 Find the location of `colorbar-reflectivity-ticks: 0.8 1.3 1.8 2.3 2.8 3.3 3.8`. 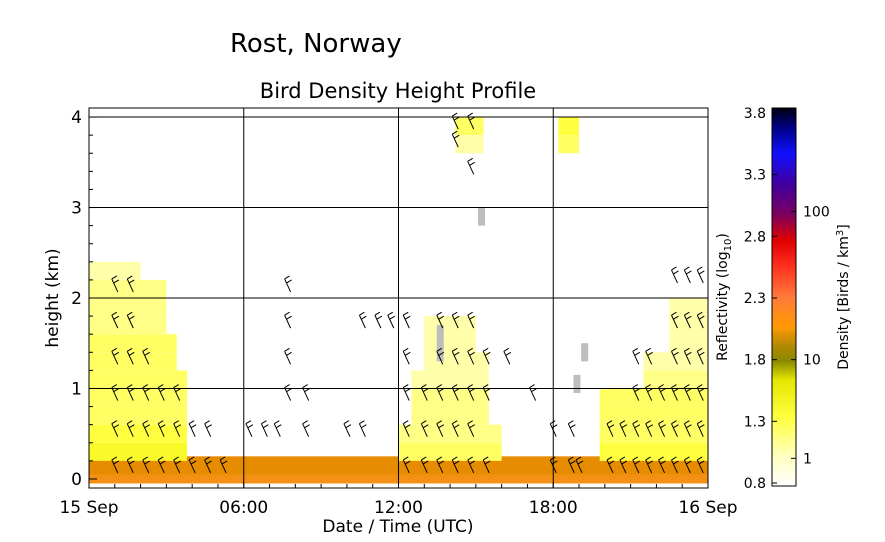

colorbar-reflectivity-ticks: 0.8 1.3 1.8 2.3 2.8 3.3 3.8 is located at coordinates (760, 299).